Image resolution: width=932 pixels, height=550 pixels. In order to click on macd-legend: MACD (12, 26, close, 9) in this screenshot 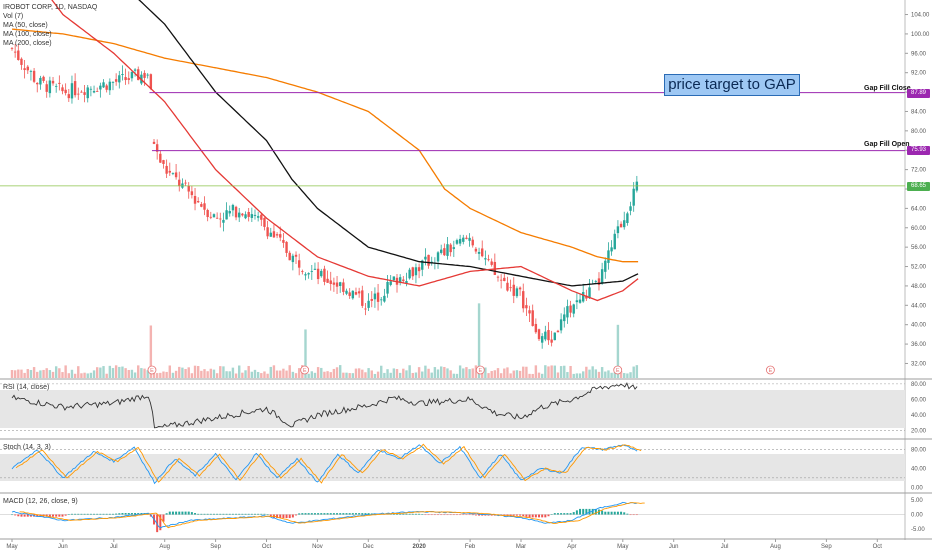, I will do `click(40, 501)`.